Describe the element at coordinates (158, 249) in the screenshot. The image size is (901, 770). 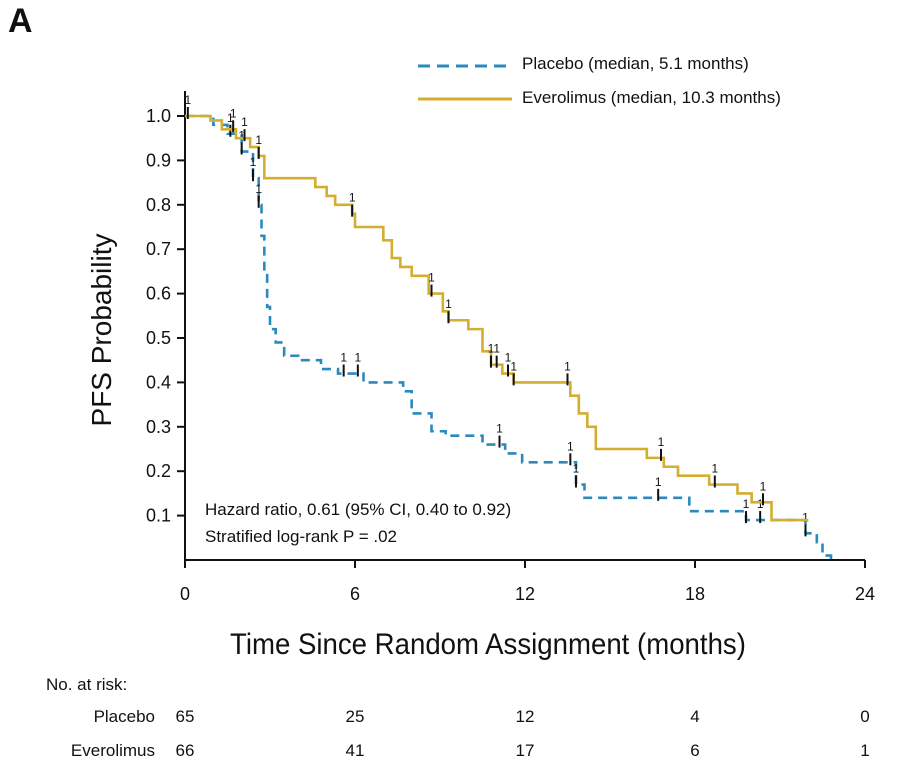
I see `y-tick-label: 0.7` at that location.